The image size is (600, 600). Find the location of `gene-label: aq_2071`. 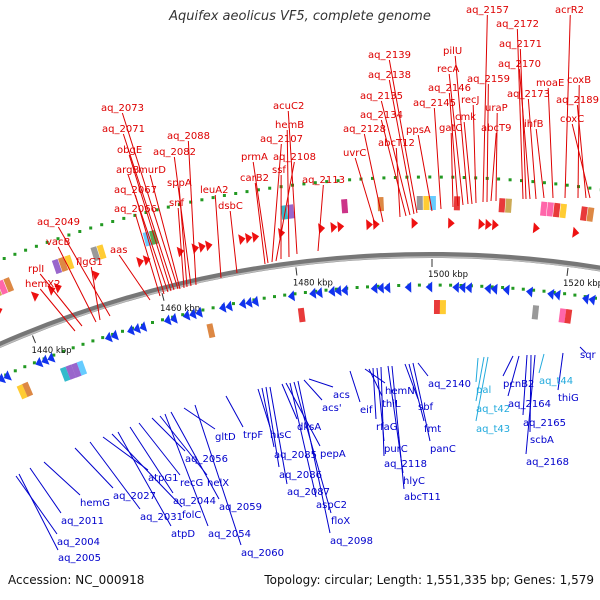

gene-label: aq_2071 is located at coordinates (123, 129).